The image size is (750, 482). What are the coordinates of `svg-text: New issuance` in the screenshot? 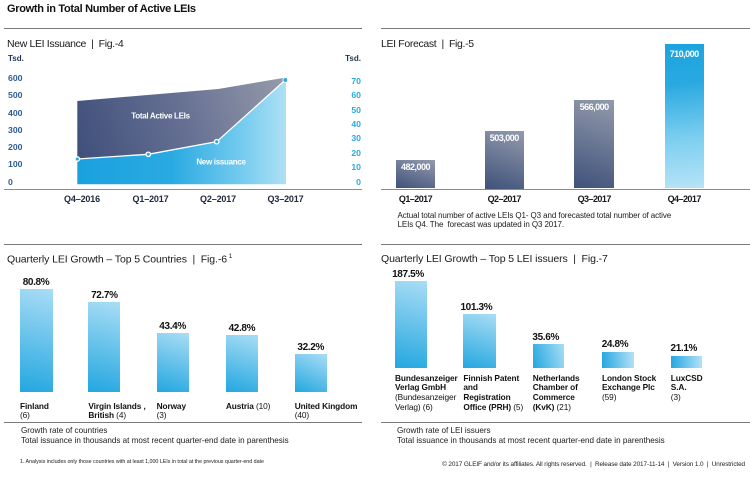 It's located at (221, 162).